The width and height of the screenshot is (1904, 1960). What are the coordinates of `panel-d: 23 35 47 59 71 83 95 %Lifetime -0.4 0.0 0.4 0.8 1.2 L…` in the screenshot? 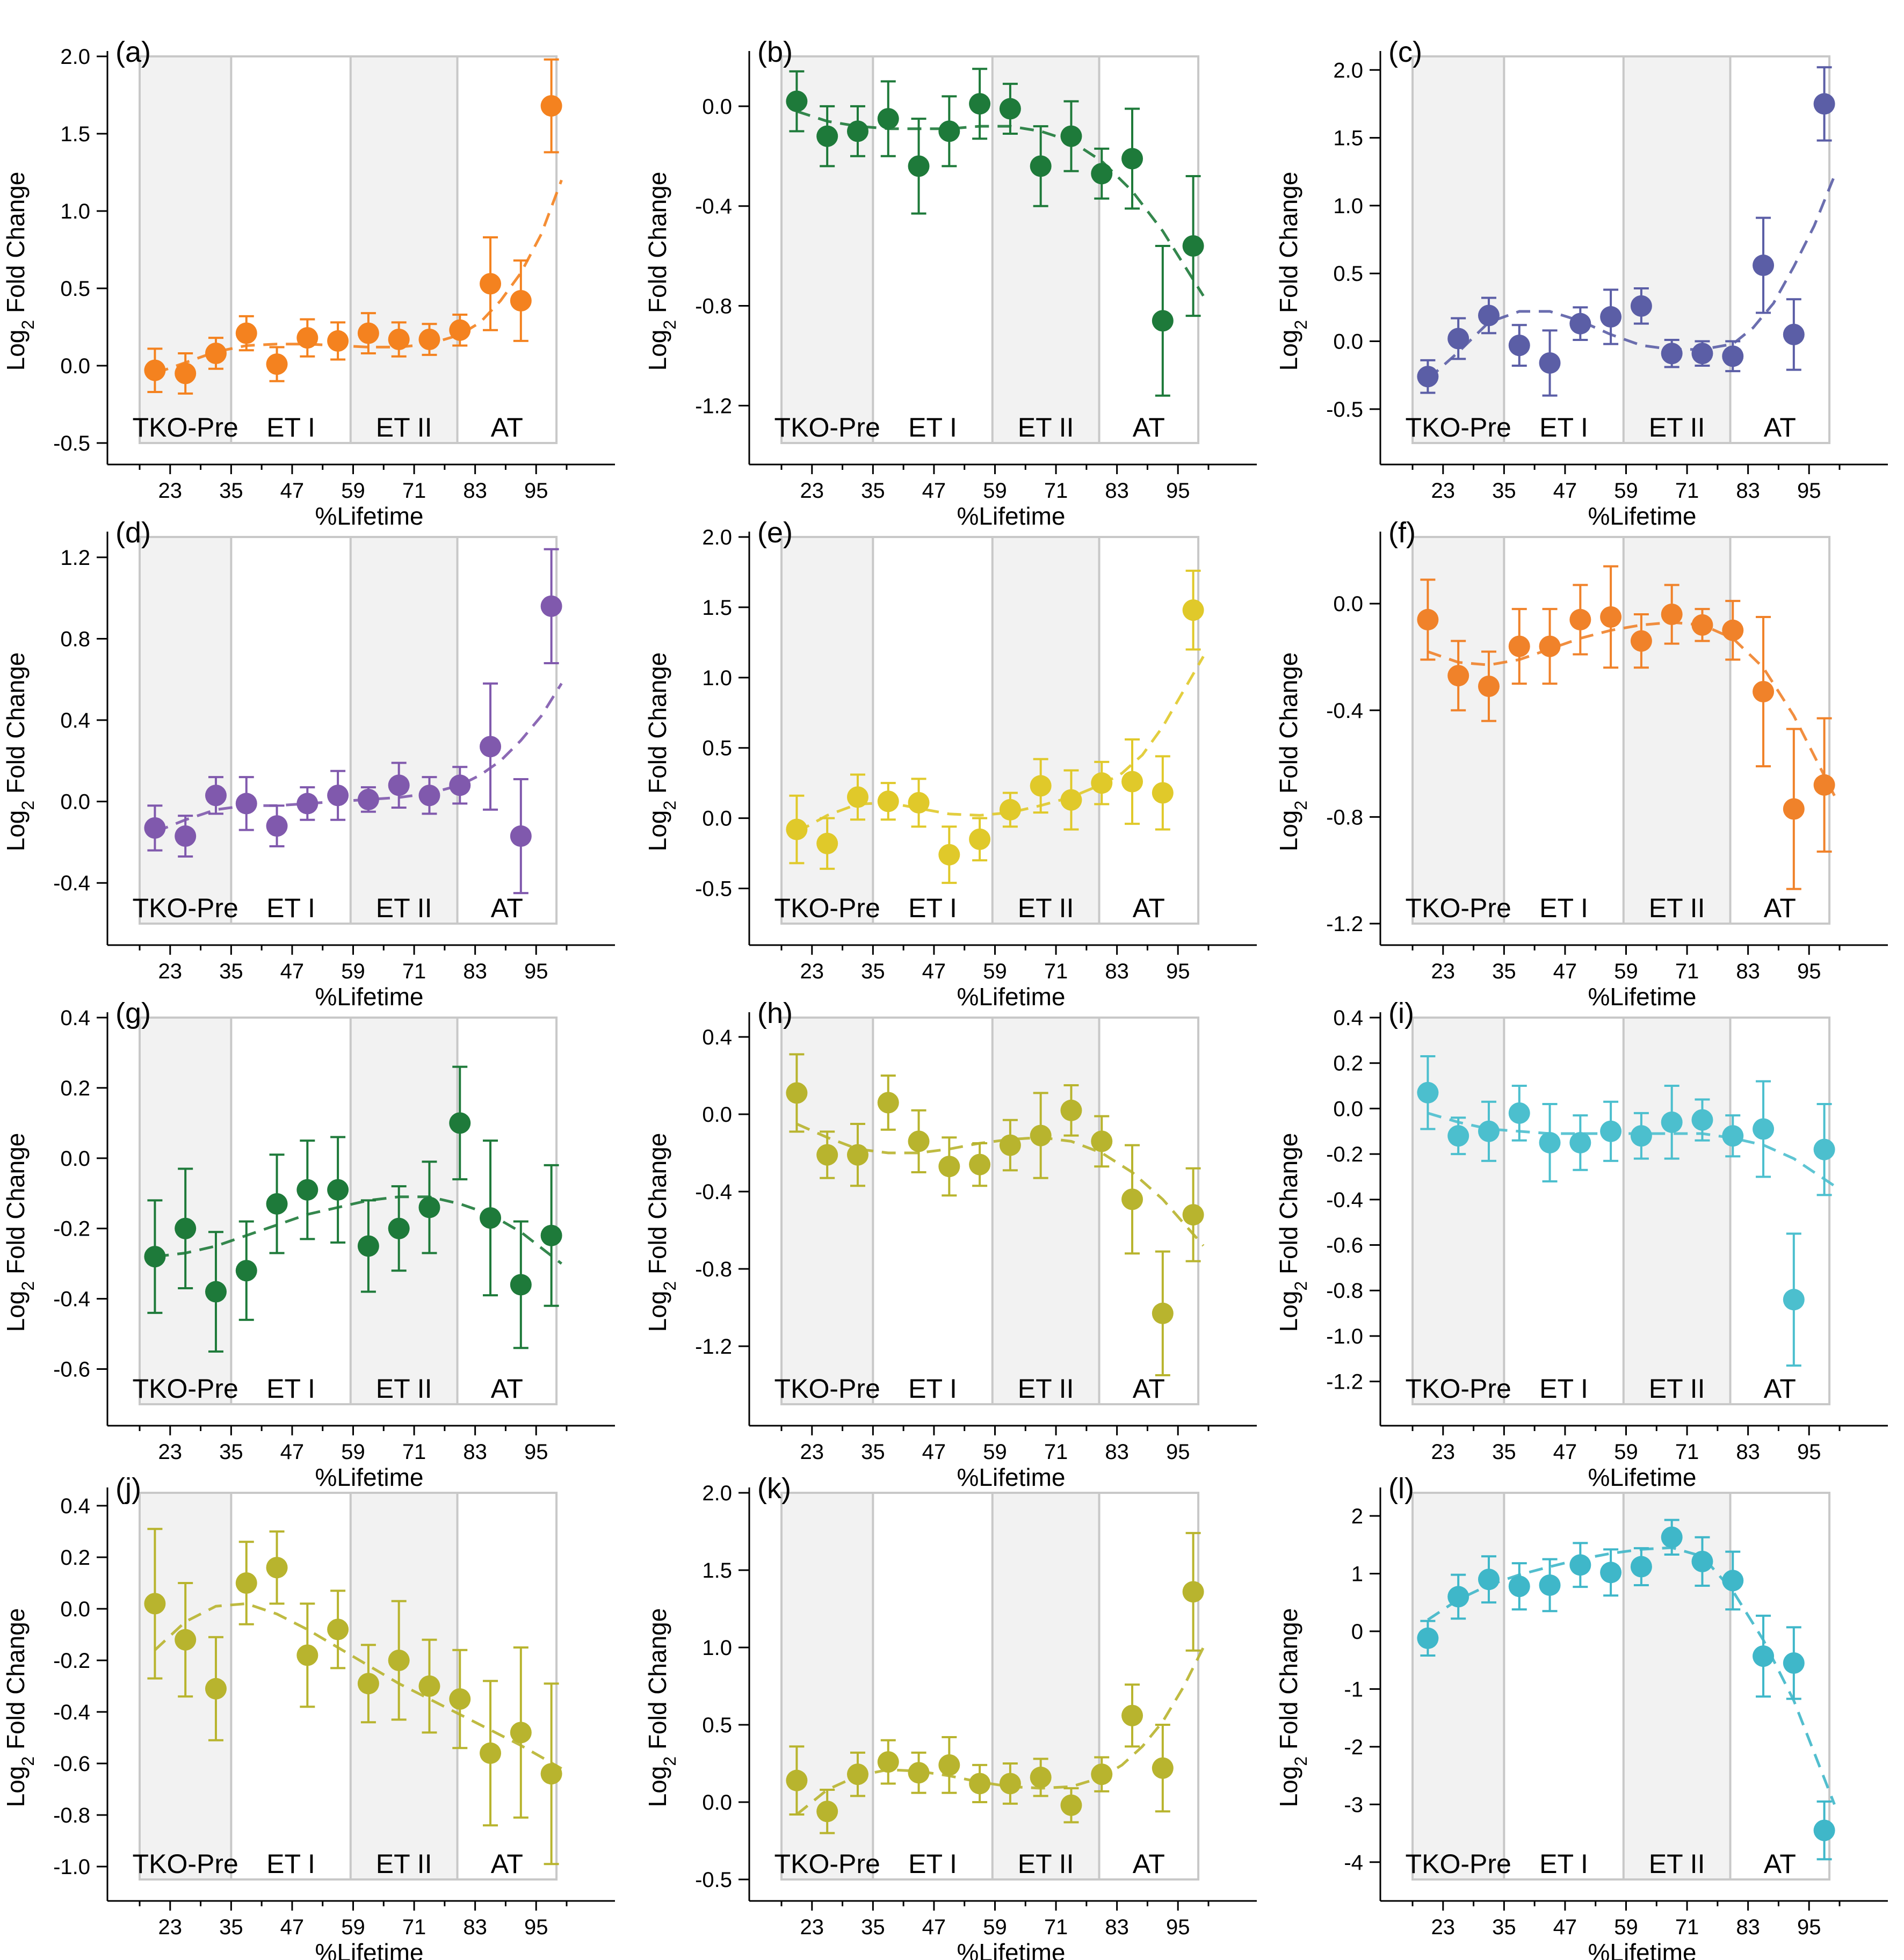 It's located at (308, 764).